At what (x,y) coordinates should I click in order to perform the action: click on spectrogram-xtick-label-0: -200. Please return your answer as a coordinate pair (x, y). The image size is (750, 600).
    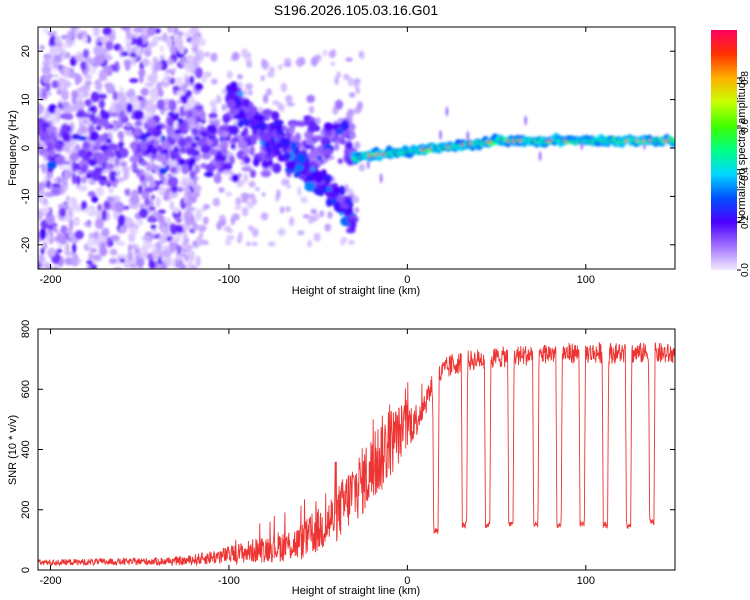
    Looking at the image, I should click on (50, 280).